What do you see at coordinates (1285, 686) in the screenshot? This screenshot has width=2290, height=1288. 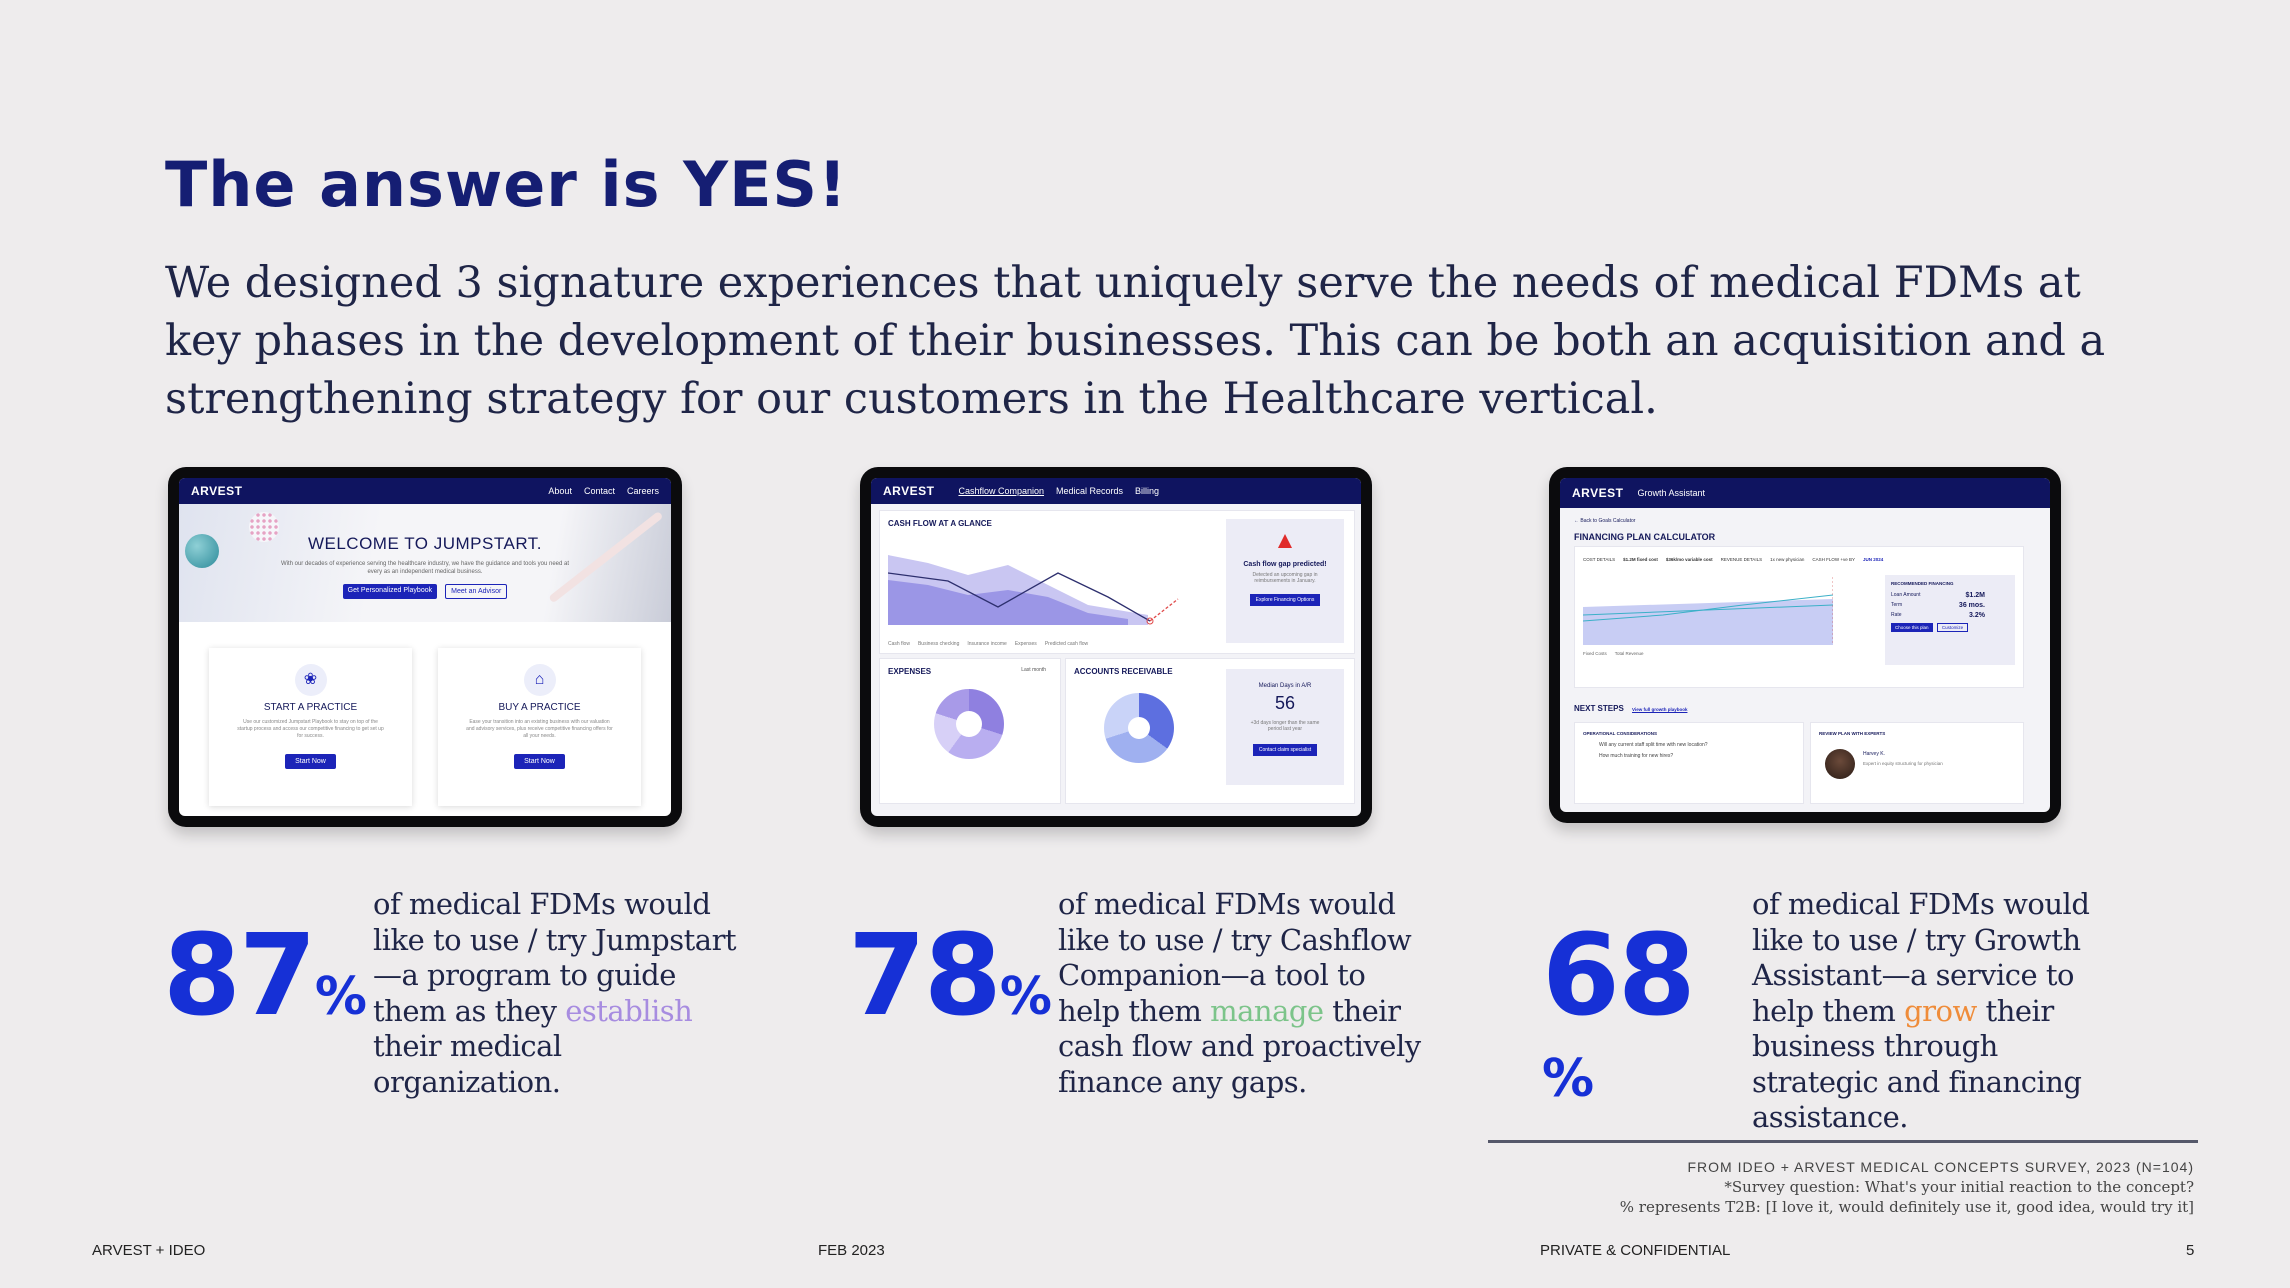 I see `median-title: Median Days in A/R` at bounding box center [1285, 686].